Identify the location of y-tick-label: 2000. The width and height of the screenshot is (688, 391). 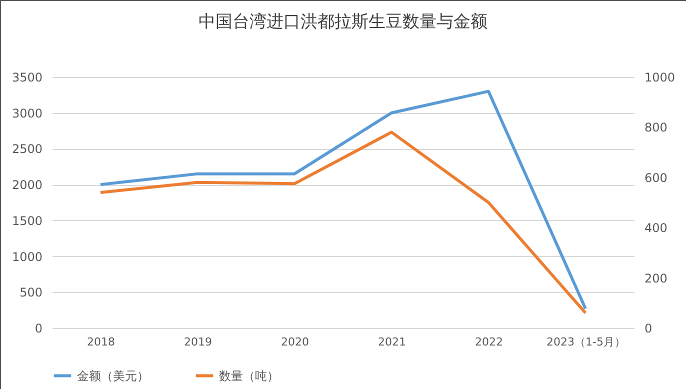
(27, 185).